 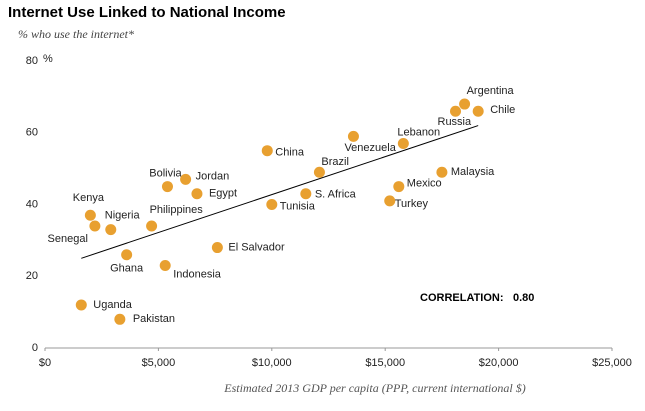 What do you see at coordinates (424, 183) in the screenshot?
I see `point-label: Mexico` at bounding box center [424, 183].